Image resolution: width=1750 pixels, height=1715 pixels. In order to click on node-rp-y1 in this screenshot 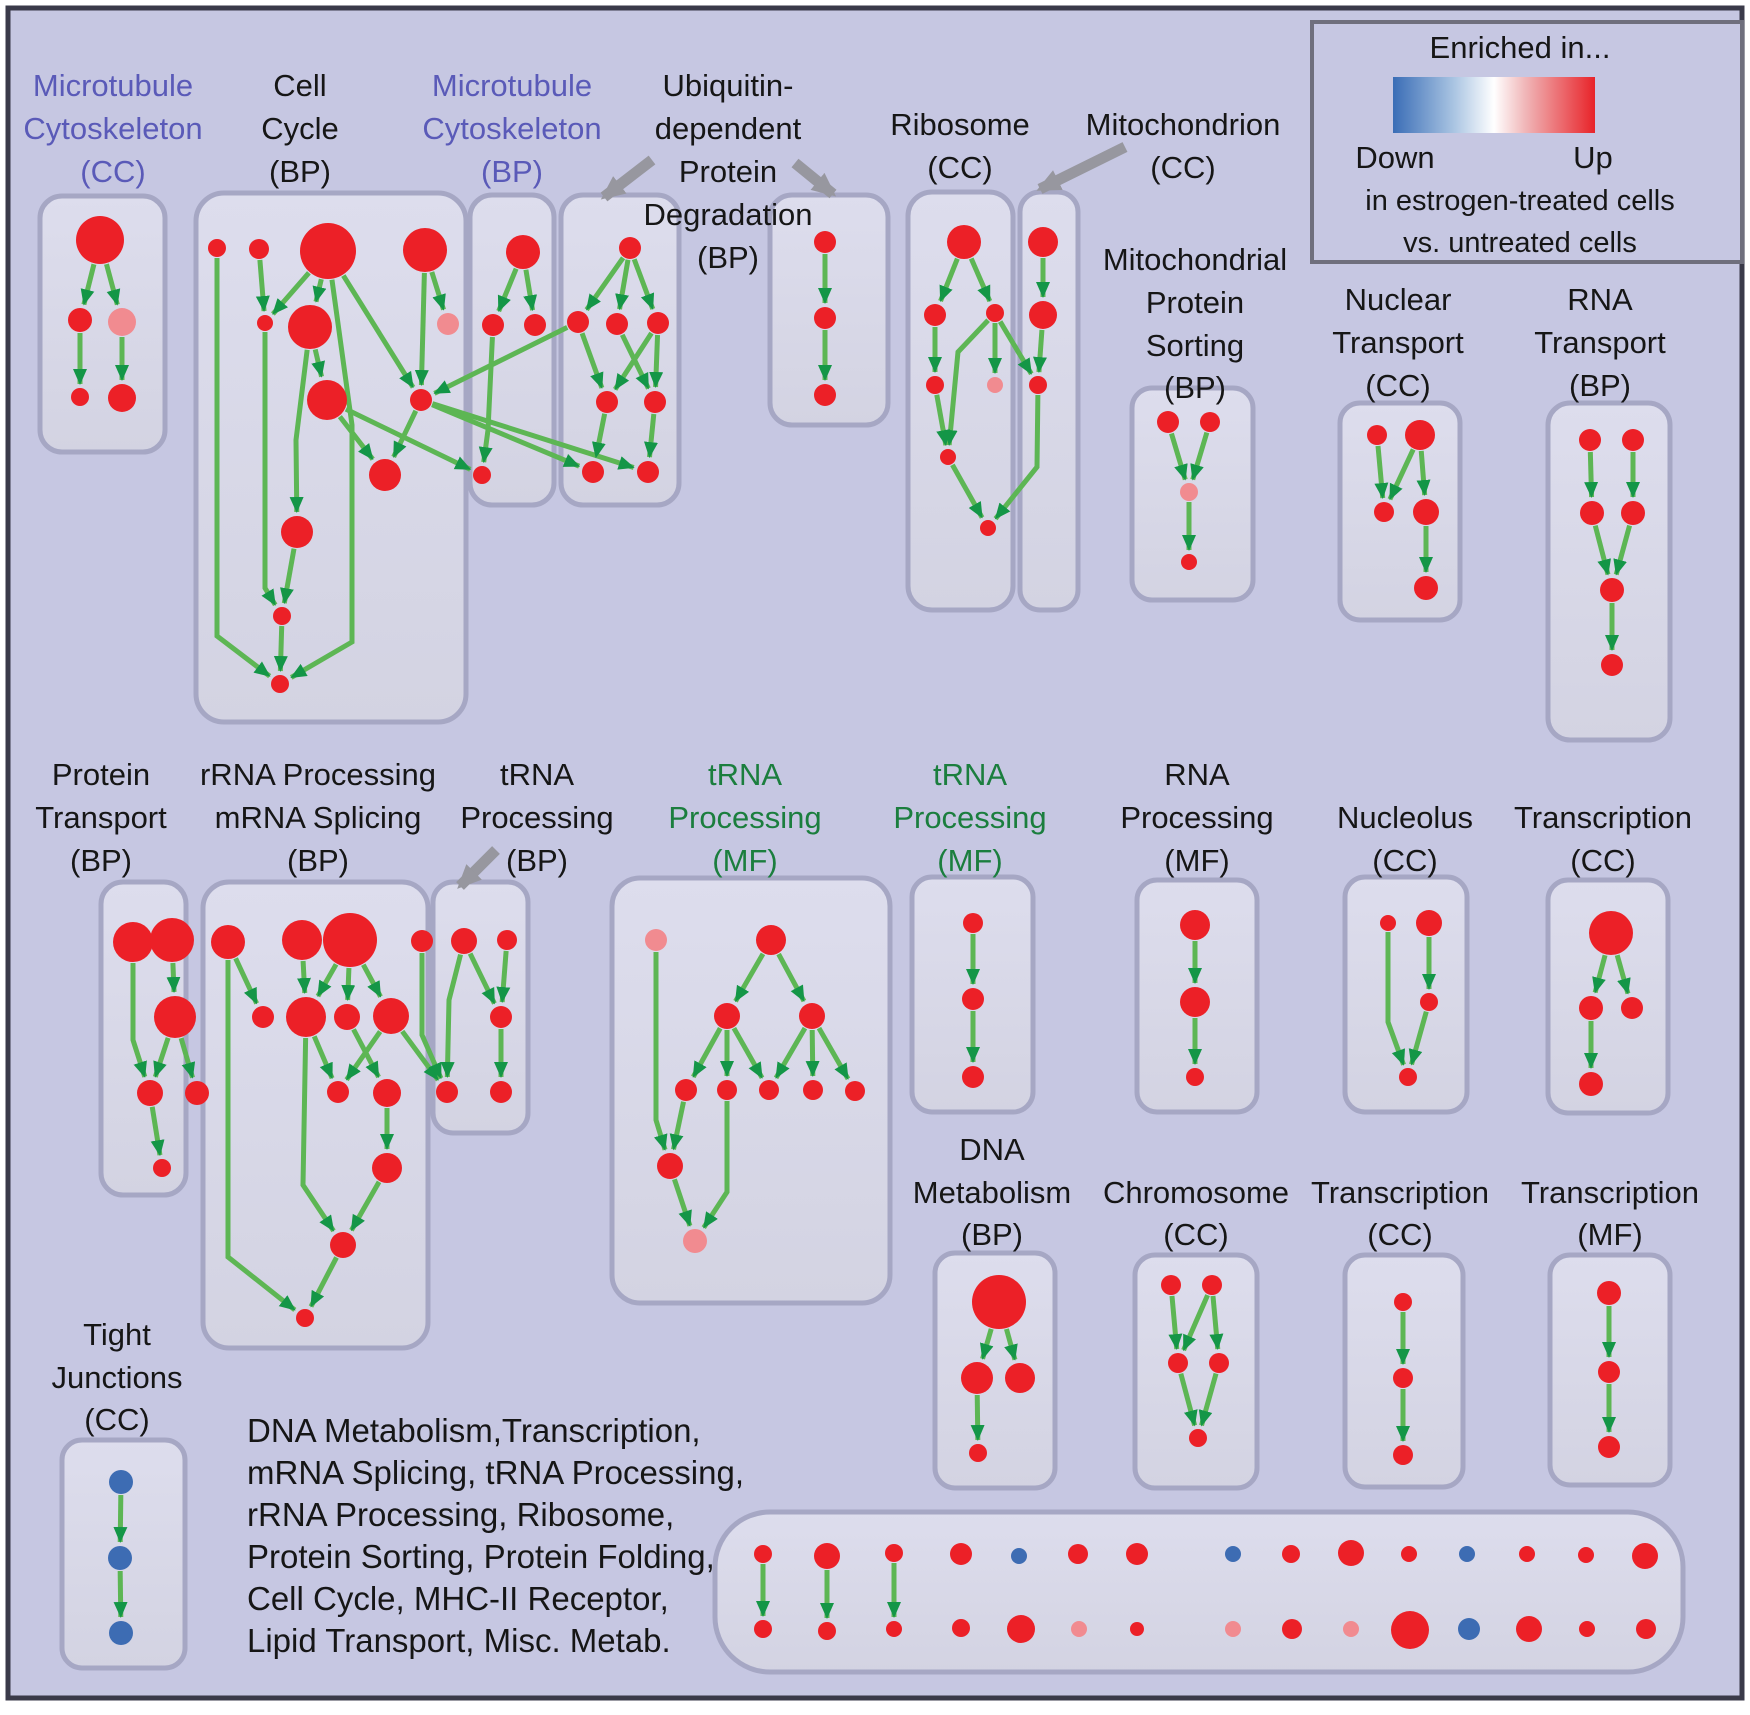, I will do `click(1195, 925)`.